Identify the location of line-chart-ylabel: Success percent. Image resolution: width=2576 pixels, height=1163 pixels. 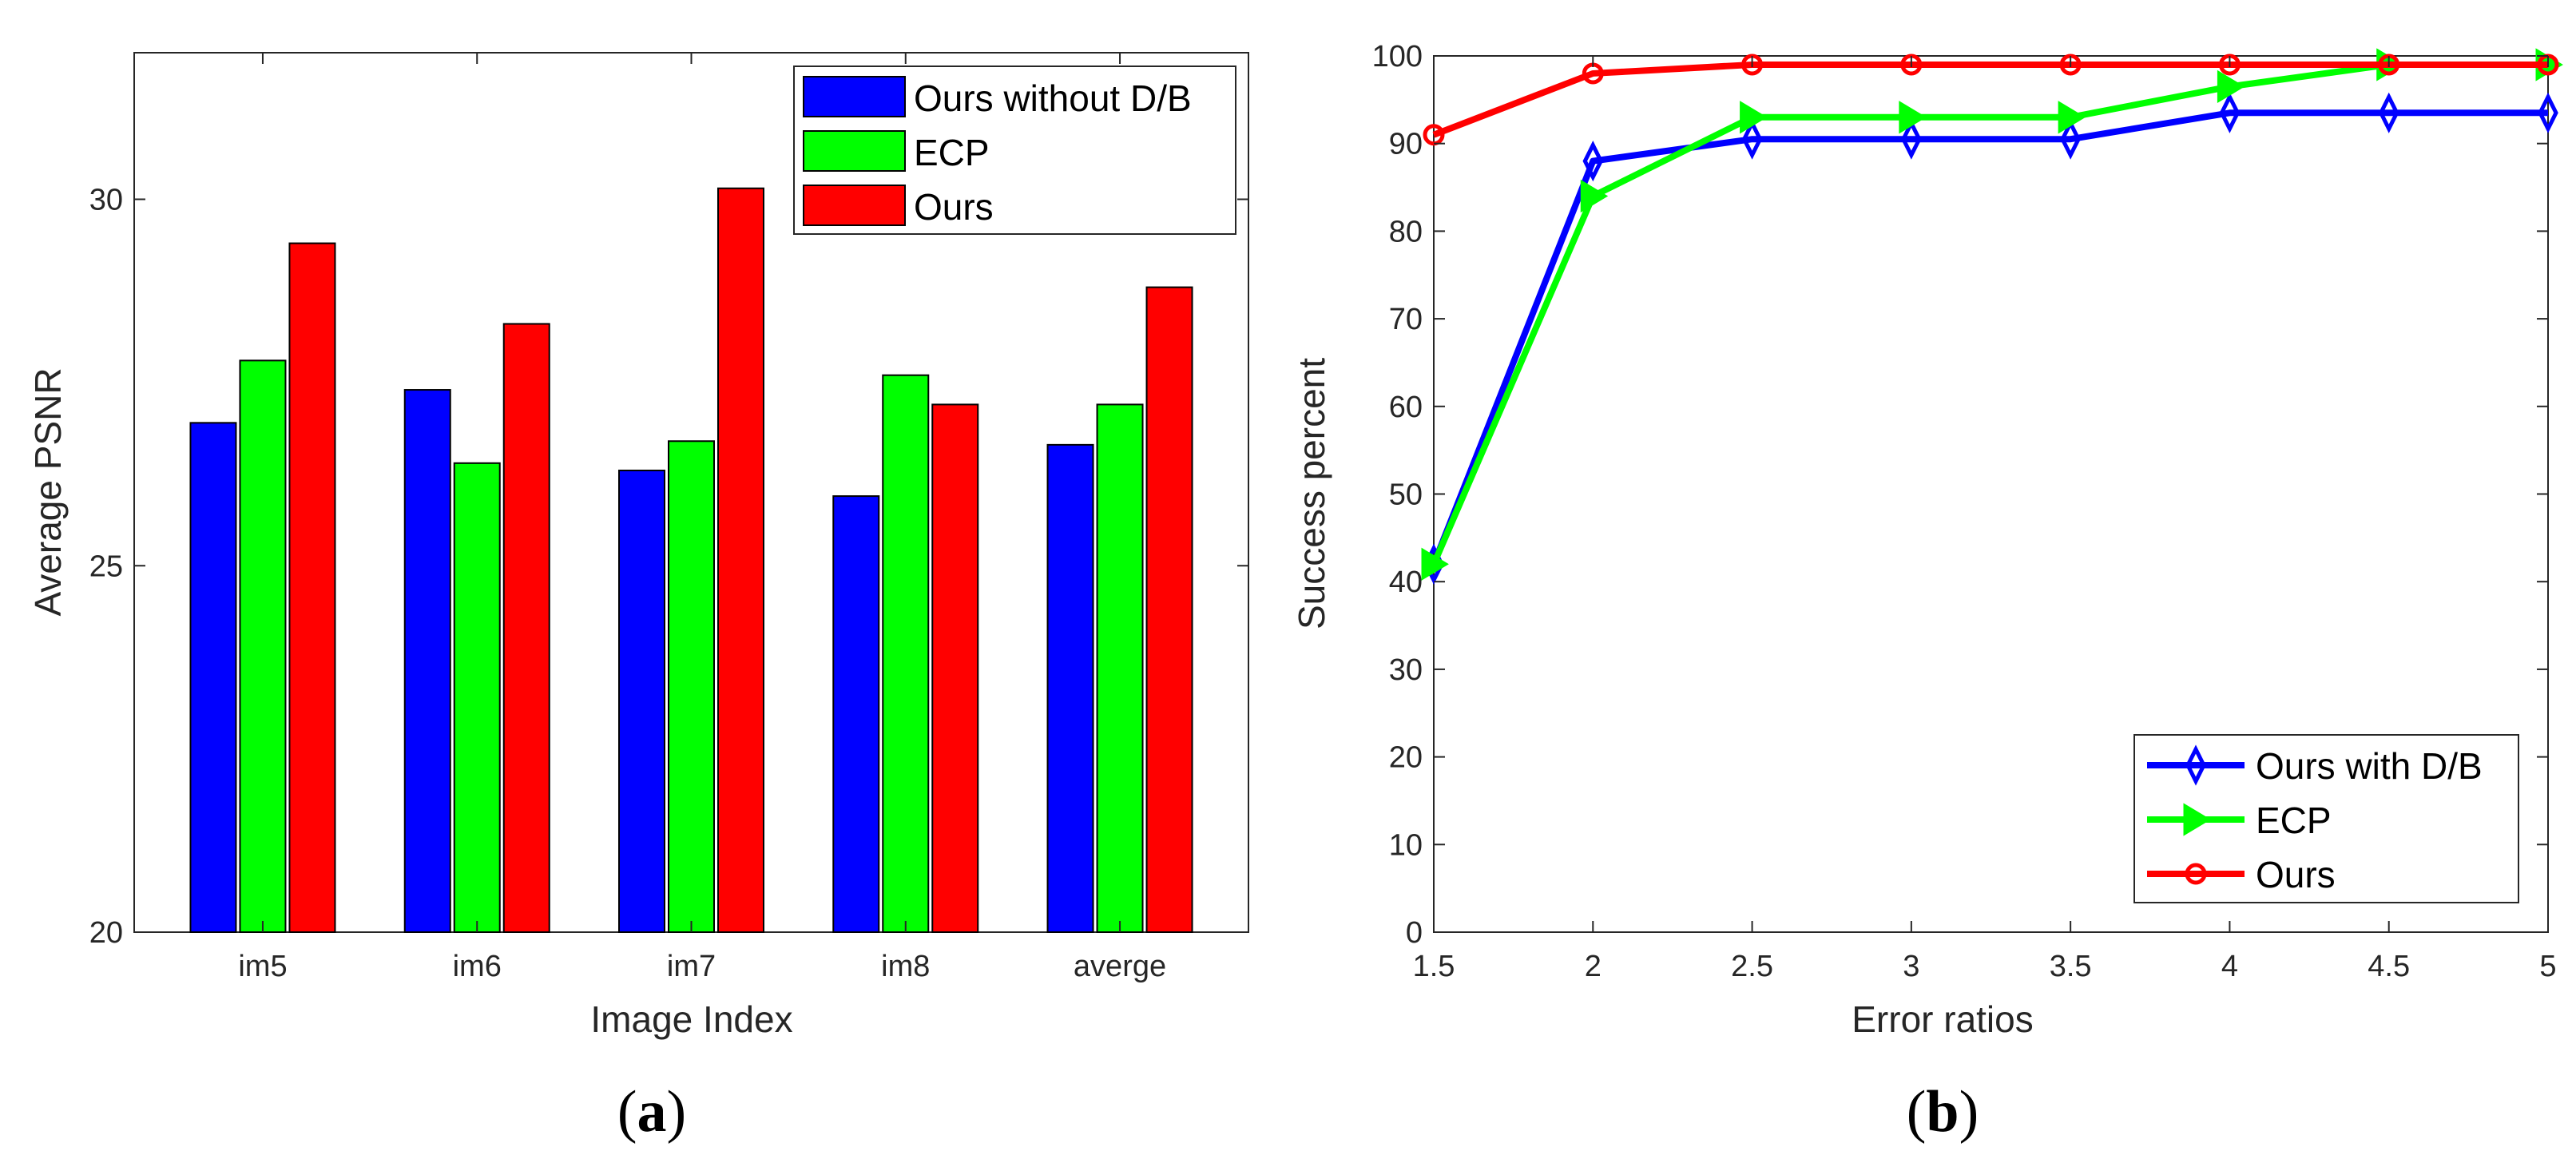
(1311, 493).